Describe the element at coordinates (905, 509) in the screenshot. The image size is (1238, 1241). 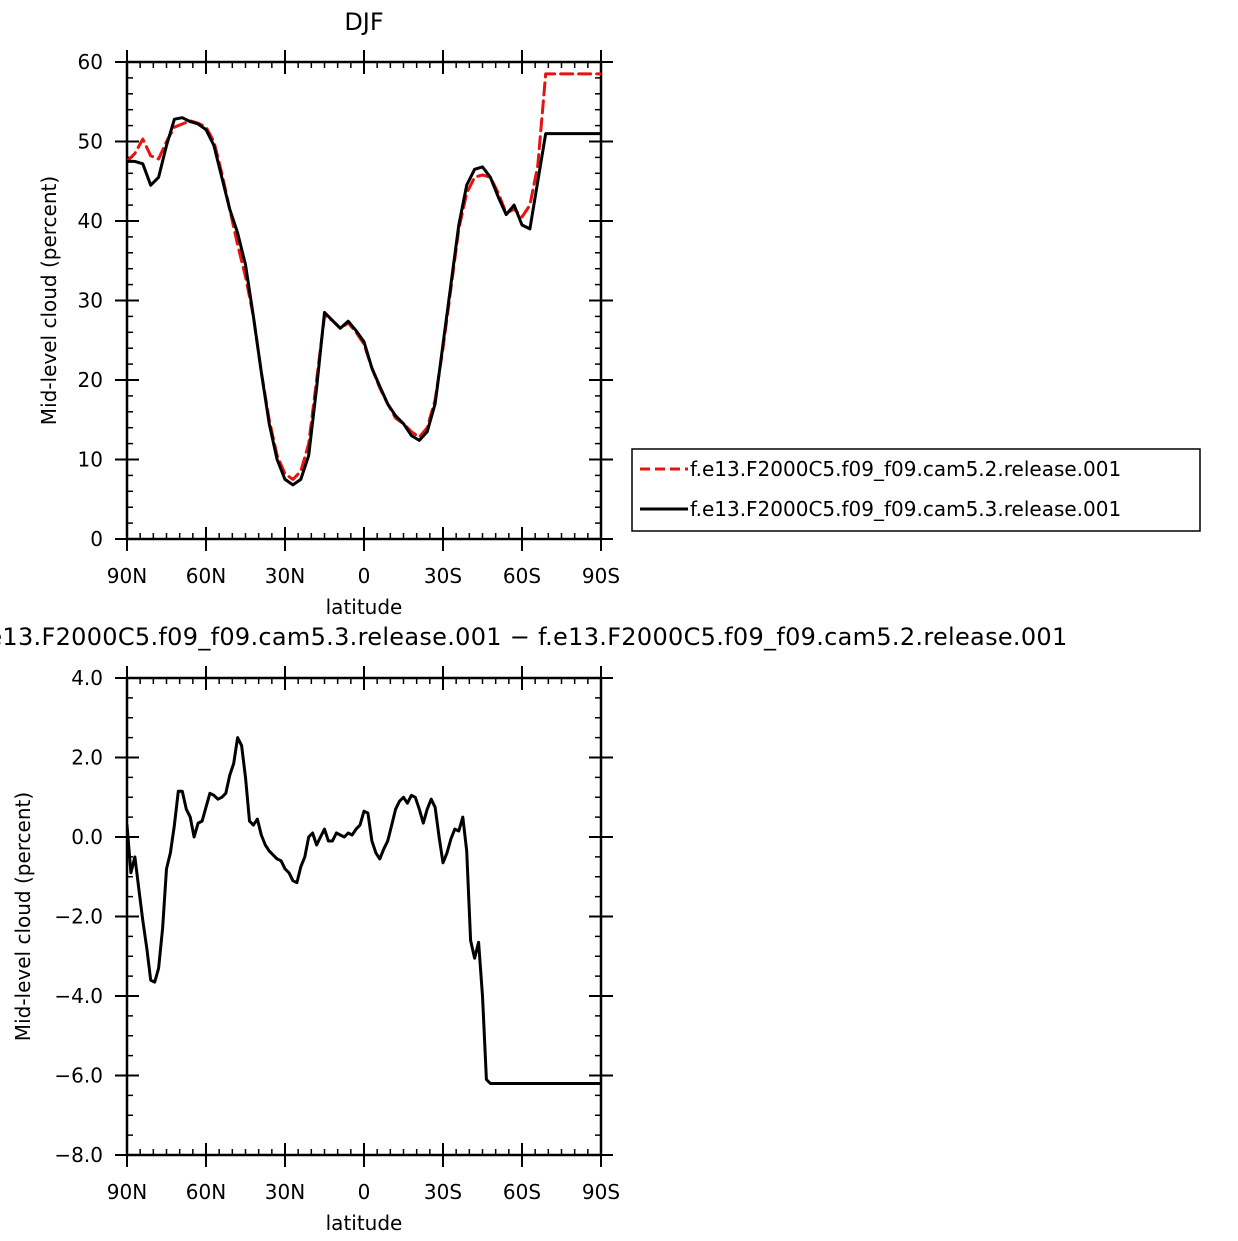
I see `legend-entry-1: f.e13.F2000C5.f09_f09.cam5.3.release.001` at that location.